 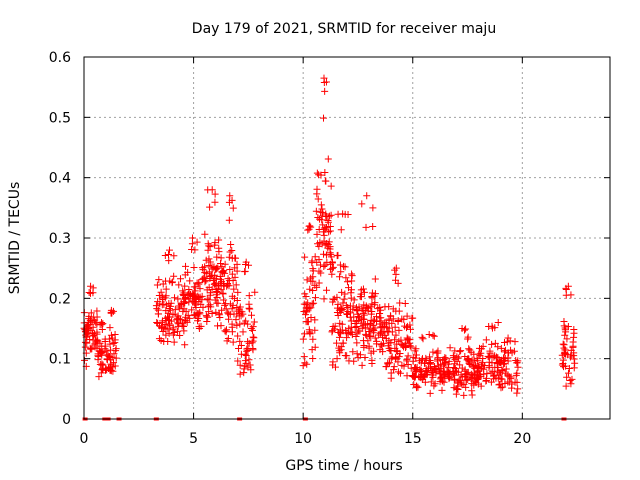 What do you see at coordinates (84, 439) in the screenshot?
I see `x-tick-label: 0` at bounding box center [84, 439].